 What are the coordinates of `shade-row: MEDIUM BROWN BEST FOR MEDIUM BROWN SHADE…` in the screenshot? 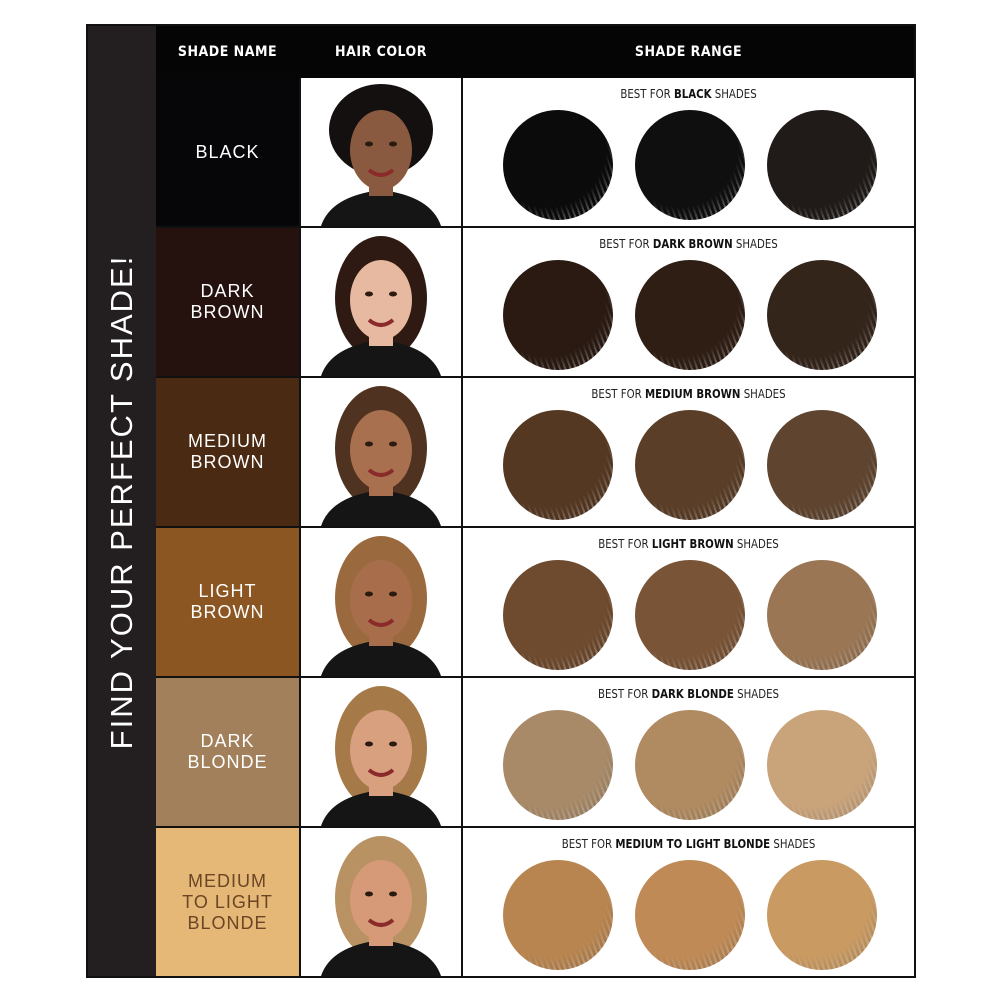 It's located at (535, 453).